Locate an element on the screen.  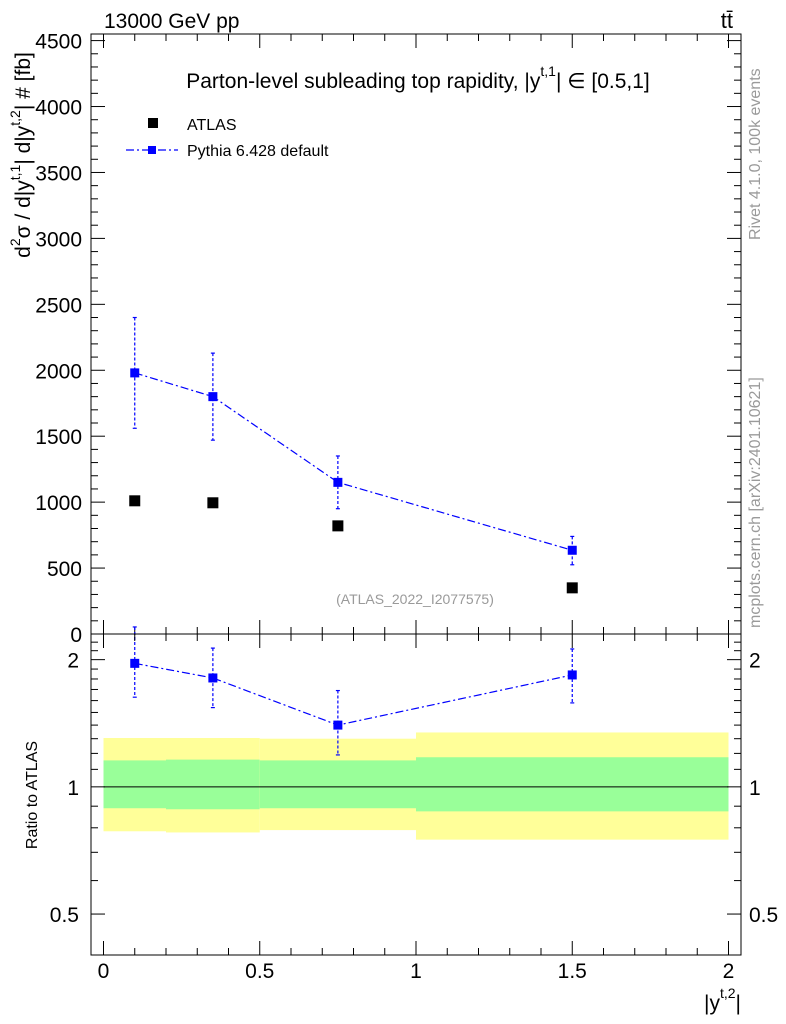
y-tick-label: 1000 is located at coordinates (58, 503).